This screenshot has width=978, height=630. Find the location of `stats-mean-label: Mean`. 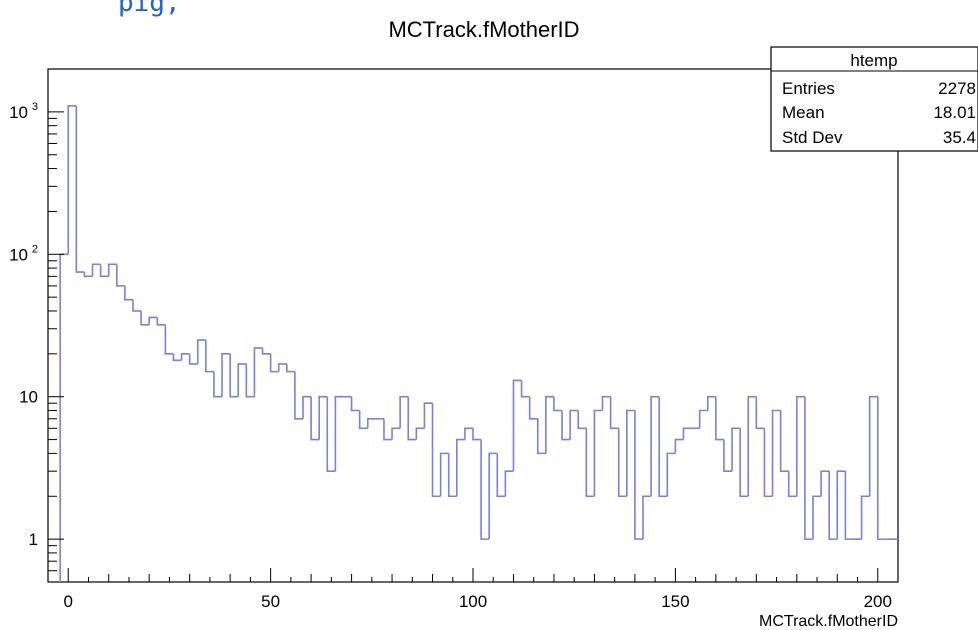

stats-mean-label: Mean is located at coordinates (803, 112).